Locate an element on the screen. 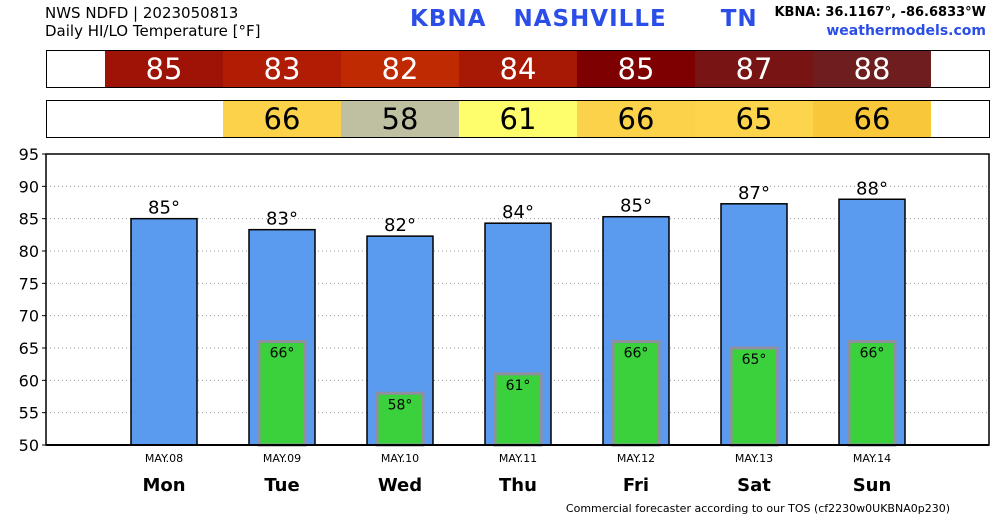  high-temp-cell: 88 is located at coordinates (872, 69).